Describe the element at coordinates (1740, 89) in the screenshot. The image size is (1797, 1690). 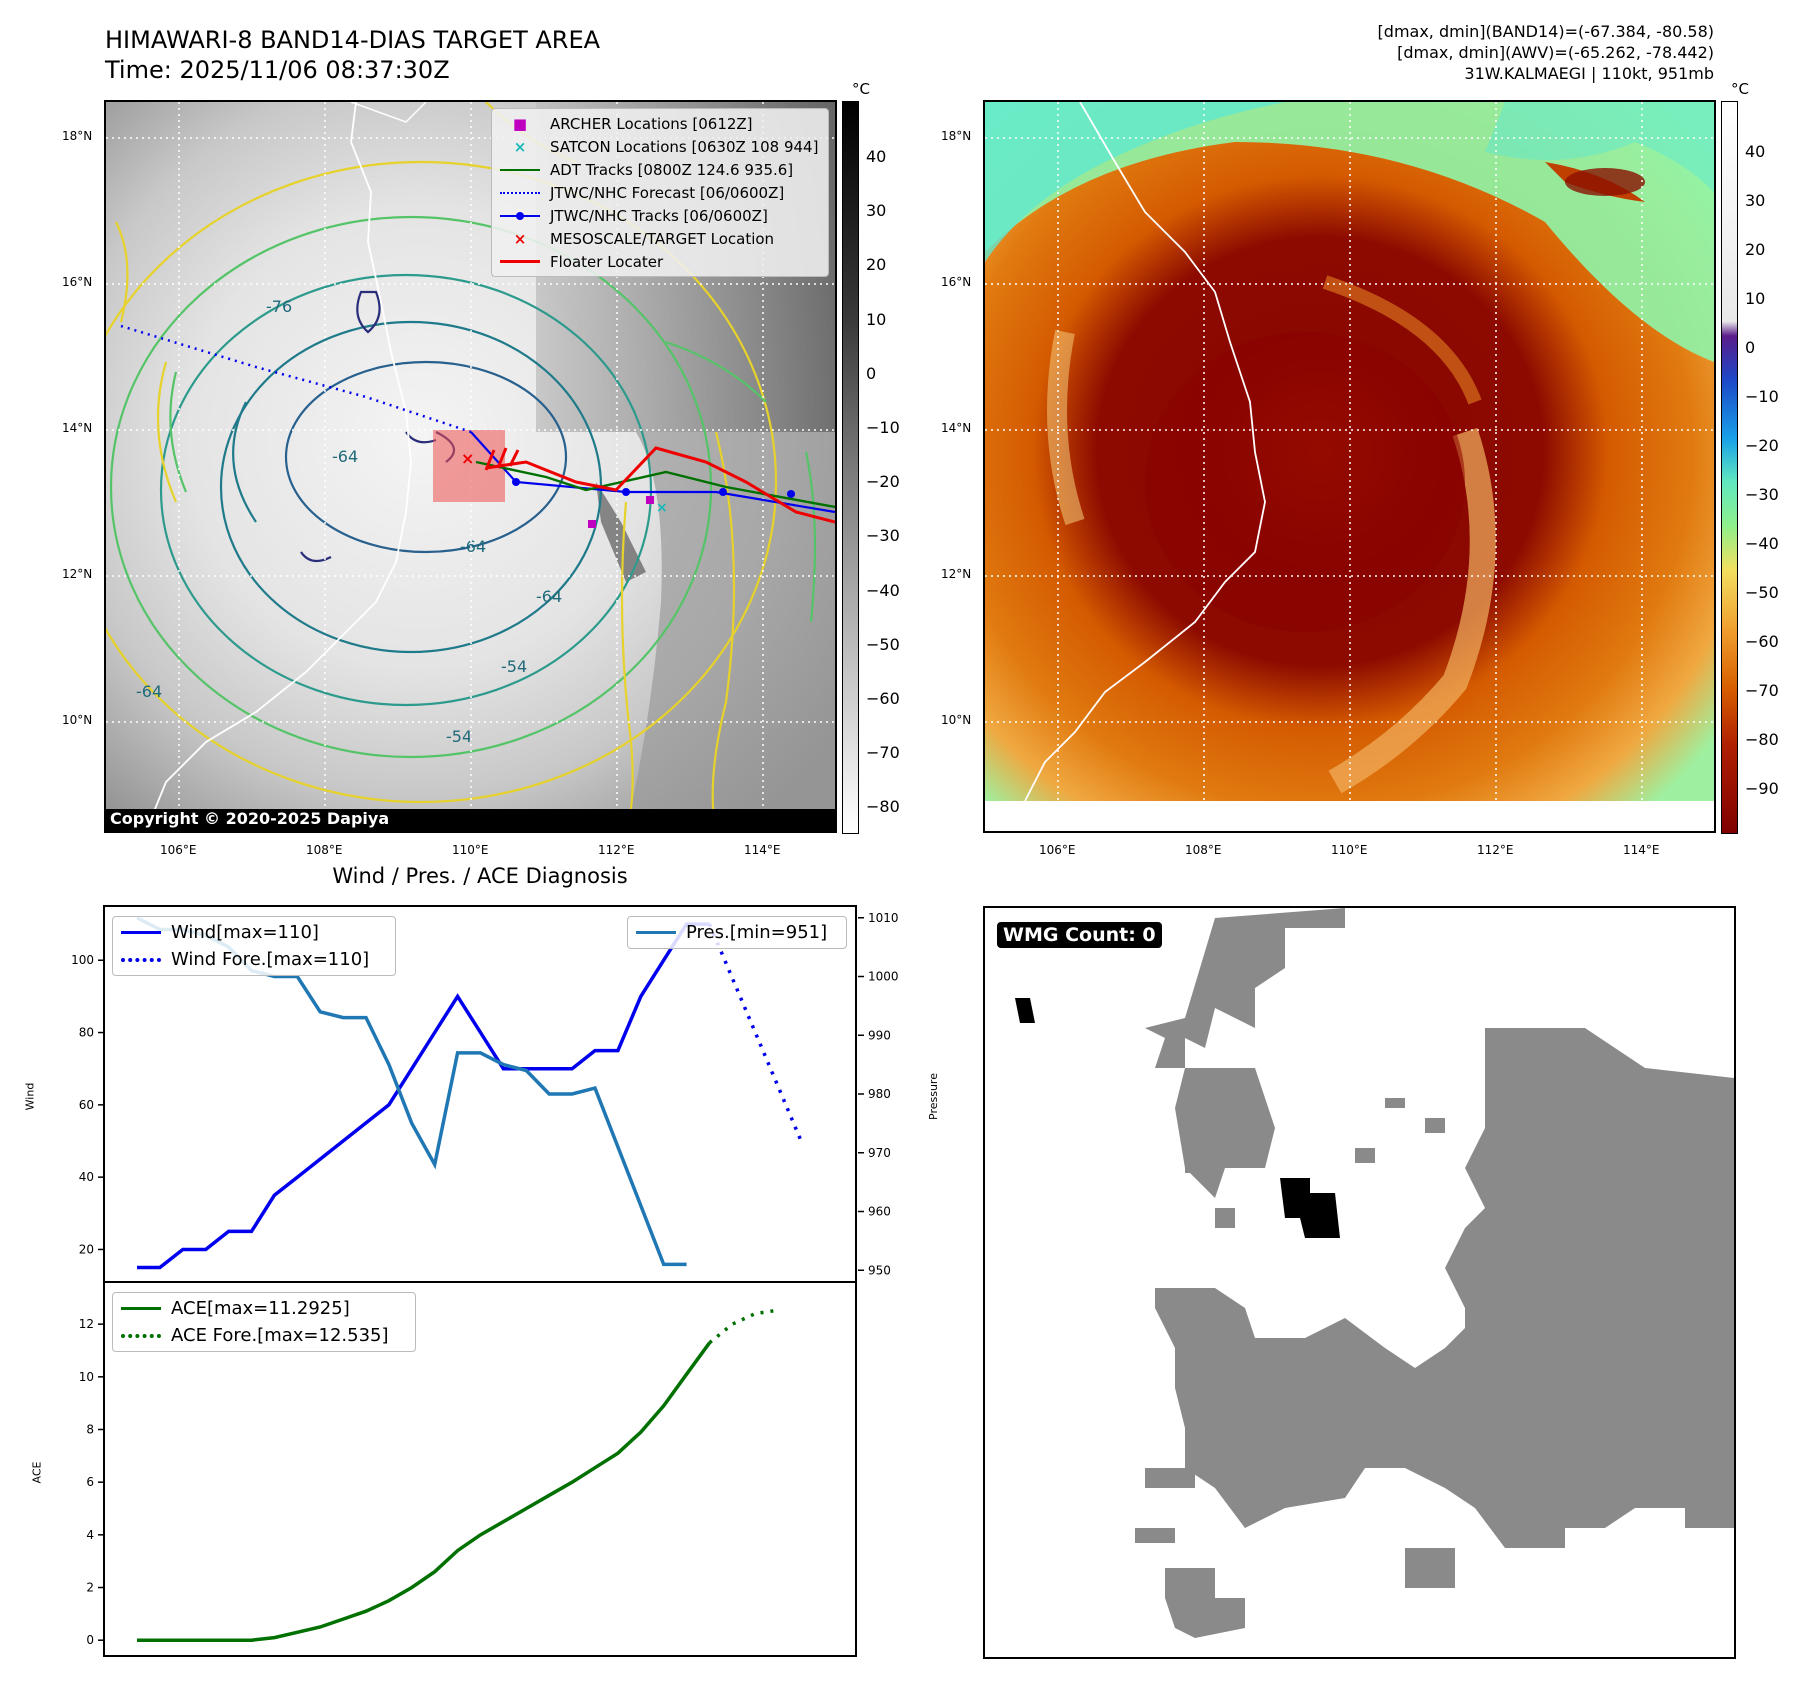
I see `colorbar-unit: °C` at that location.